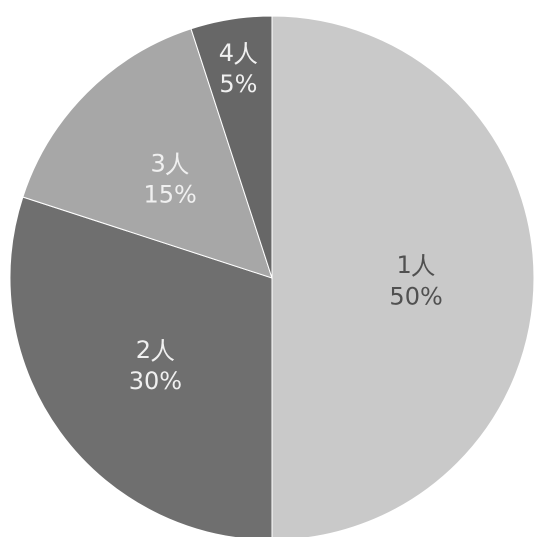  Describe the element at coordinates (416, 265) in the screenshot. I see `slice-label: 1人` at that location.